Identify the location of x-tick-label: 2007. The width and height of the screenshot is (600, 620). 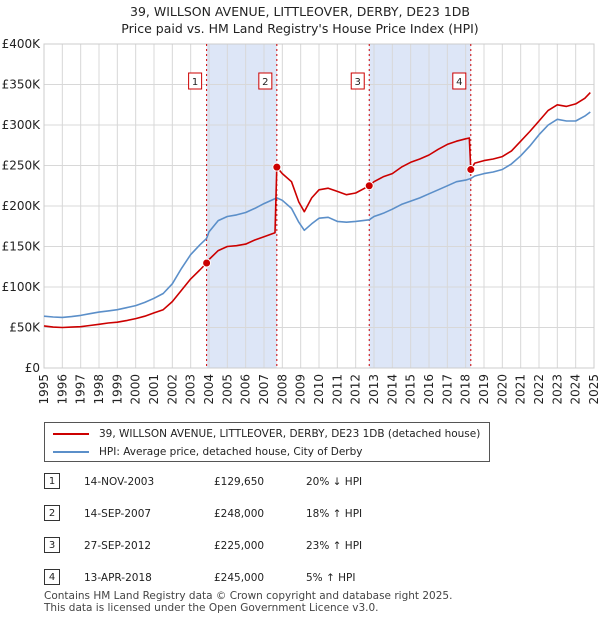
(264, 389).